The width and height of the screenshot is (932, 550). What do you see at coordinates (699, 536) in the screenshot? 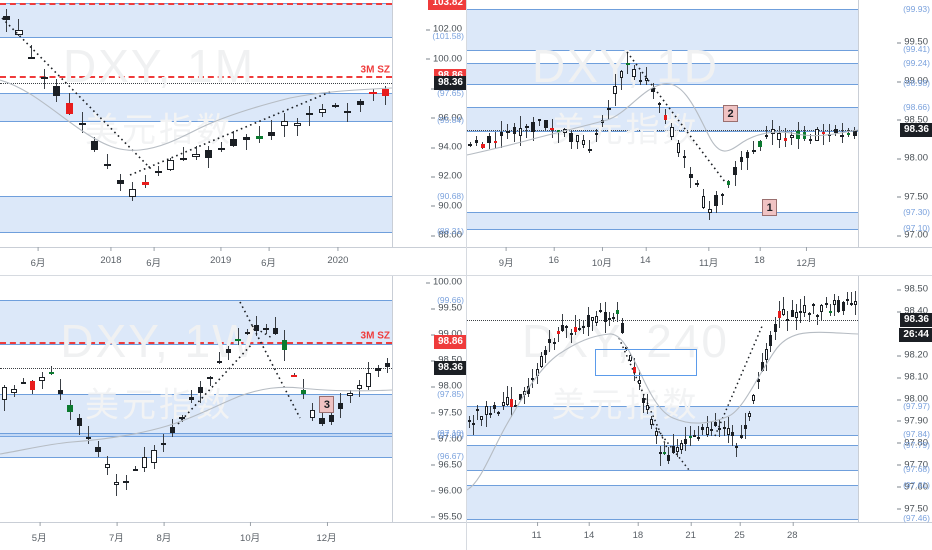
I see `time-axis-240: 11 14 18 21 25 28` at bounding box center [699, 536].